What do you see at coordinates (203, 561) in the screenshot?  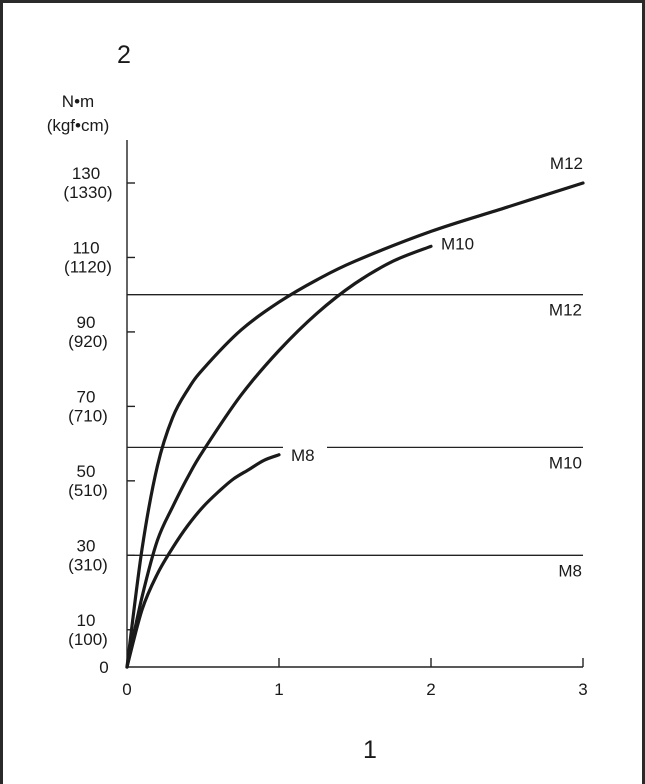 I see `curve-m8` at bounding box center [203, 561].